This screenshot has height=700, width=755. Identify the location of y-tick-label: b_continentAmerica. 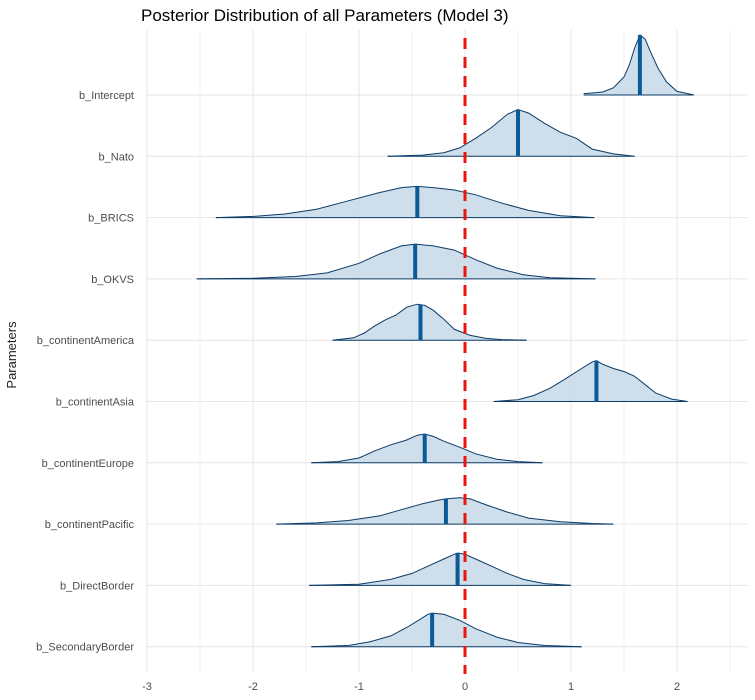
(86, 341).